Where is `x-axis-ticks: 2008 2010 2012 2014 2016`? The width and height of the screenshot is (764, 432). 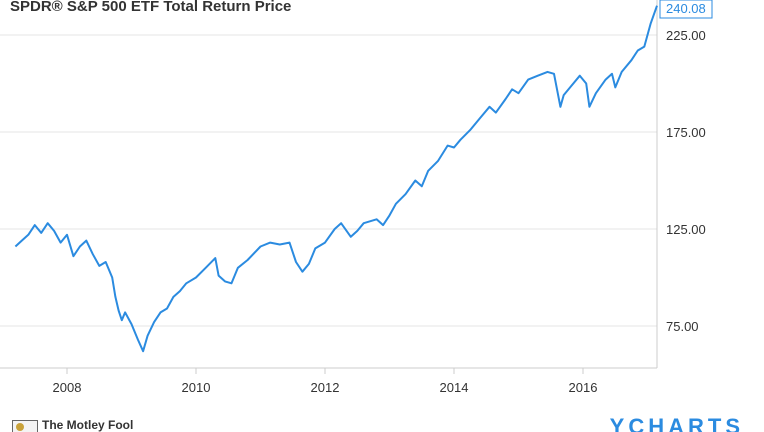 x-axis-ticks: 2008 2010 2012 2014 2016 is located at coordinates (325, 381).